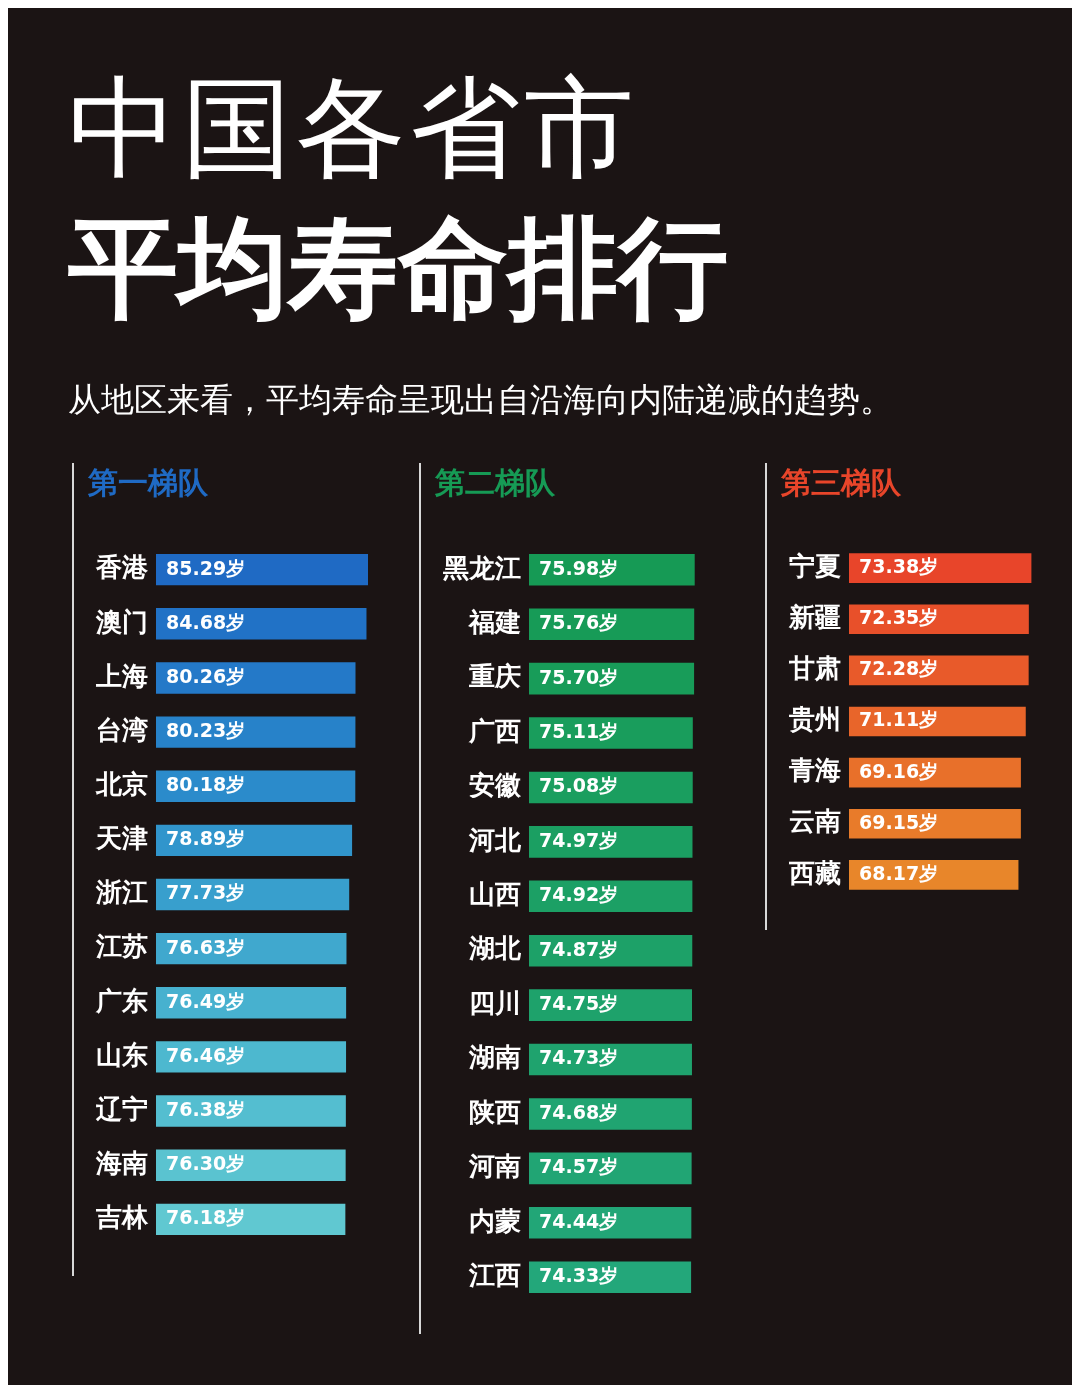 Image resolution: width=1080 pixels, height=1393 pixels. Describe the element at coordinates (578, 1166) in the screenshot. I see `data-label: 74.57岁` at that location.